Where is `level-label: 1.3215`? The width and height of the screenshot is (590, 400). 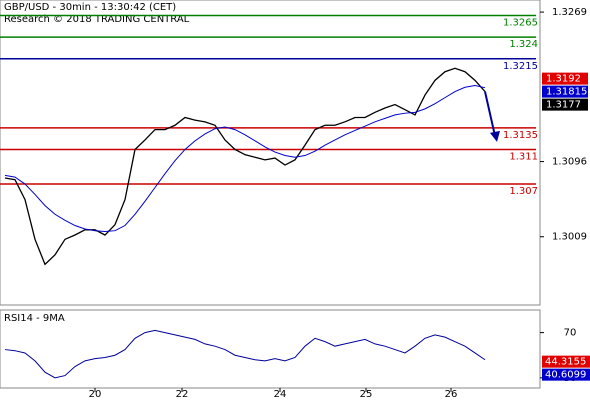 level-label: 1.3215 is located at coordinates (520, 66).